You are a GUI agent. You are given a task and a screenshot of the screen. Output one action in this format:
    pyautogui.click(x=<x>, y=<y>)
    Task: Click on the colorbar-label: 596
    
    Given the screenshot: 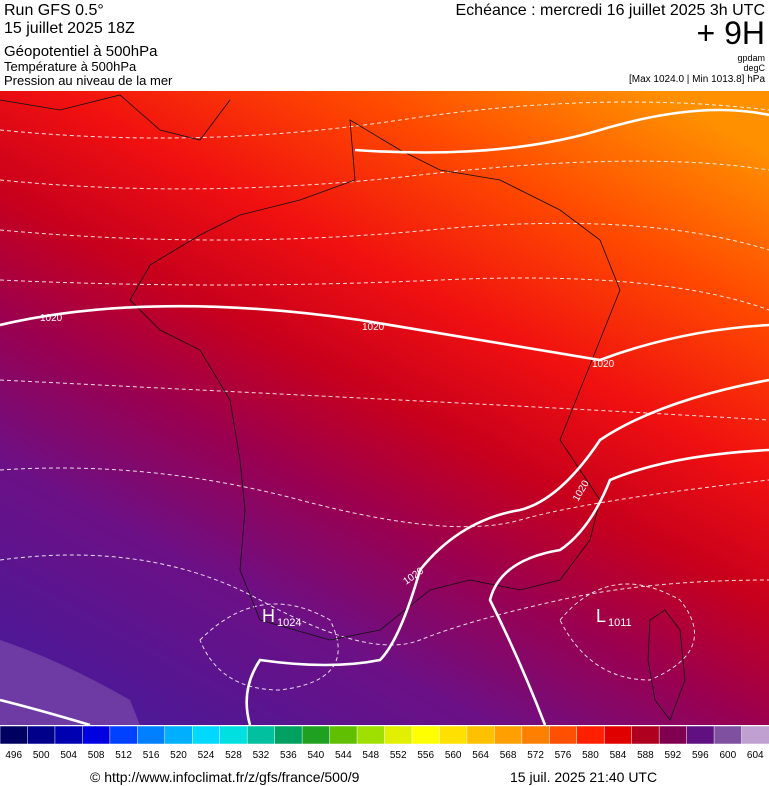 What is the action you would take?
    pyautogui.click(x=700, y=755)
    